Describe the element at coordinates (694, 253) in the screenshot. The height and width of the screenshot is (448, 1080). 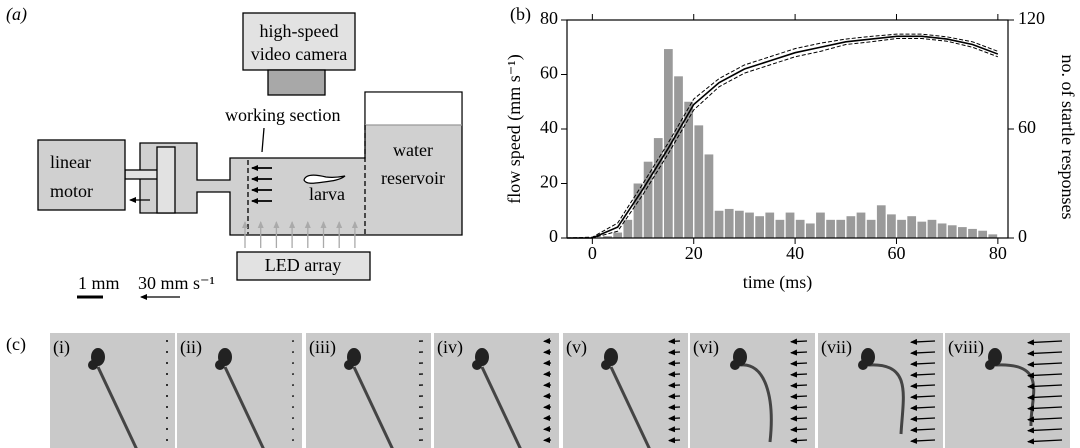
I see `x-tick-label: 20` at that location.